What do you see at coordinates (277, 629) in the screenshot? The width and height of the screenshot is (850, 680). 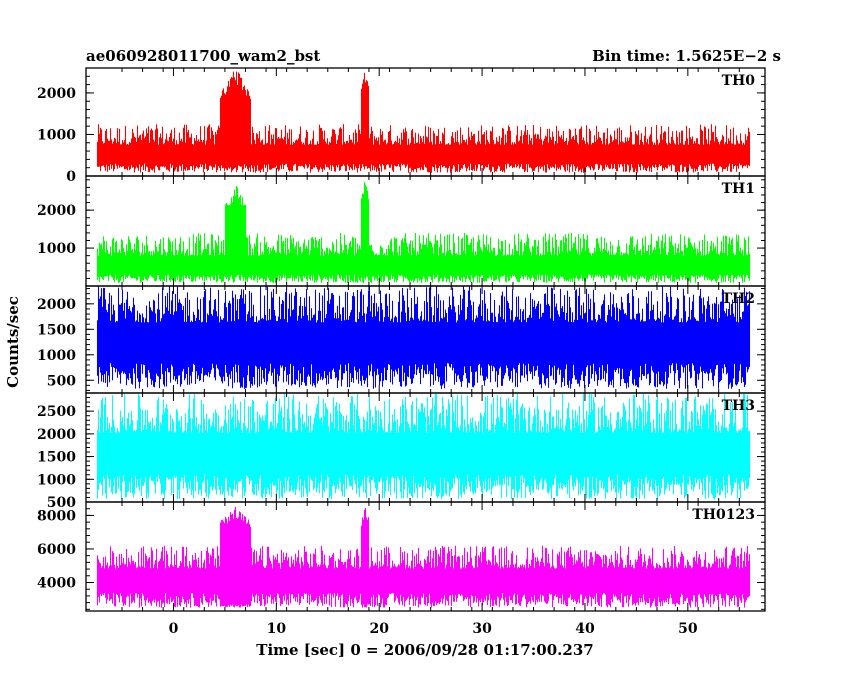 I see `x-tick-label: 10` at bounding box center [277, 629].